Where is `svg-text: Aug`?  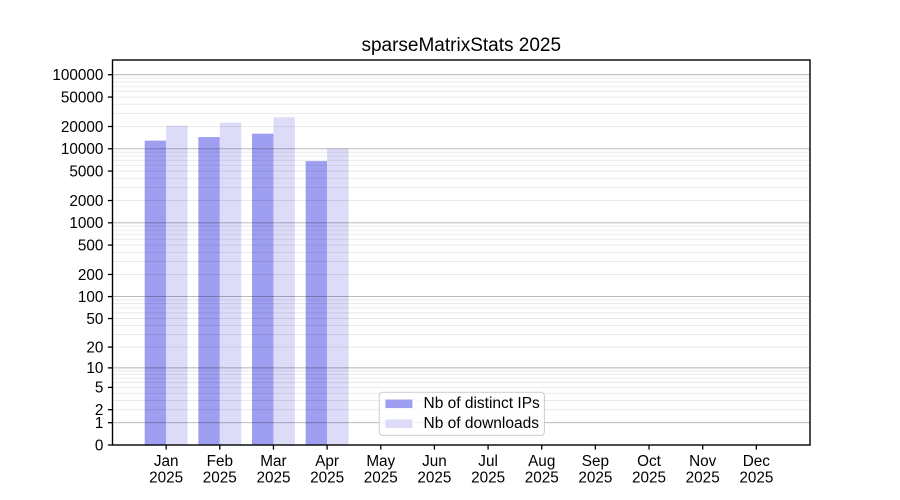
svg-text: Aug is located at coordinates (541, 461).